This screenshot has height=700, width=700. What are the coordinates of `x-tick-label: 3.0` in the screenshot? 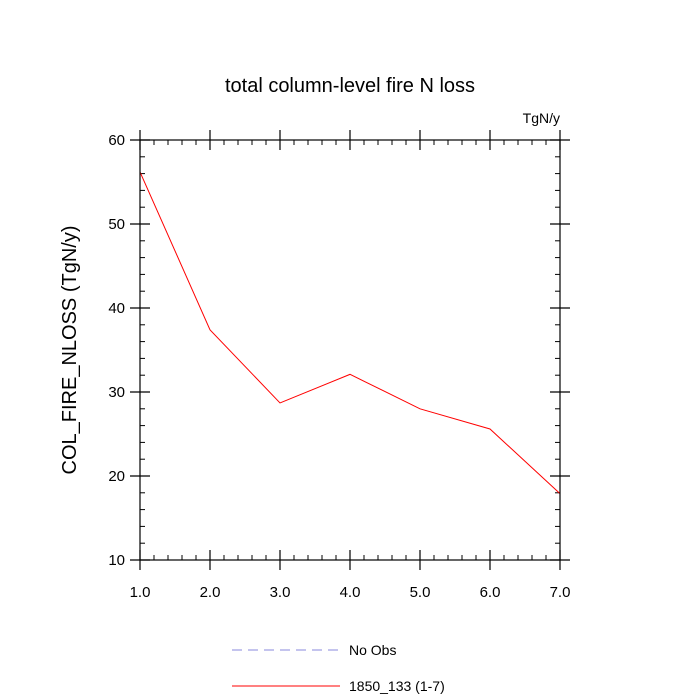 It's located at (280, 592).